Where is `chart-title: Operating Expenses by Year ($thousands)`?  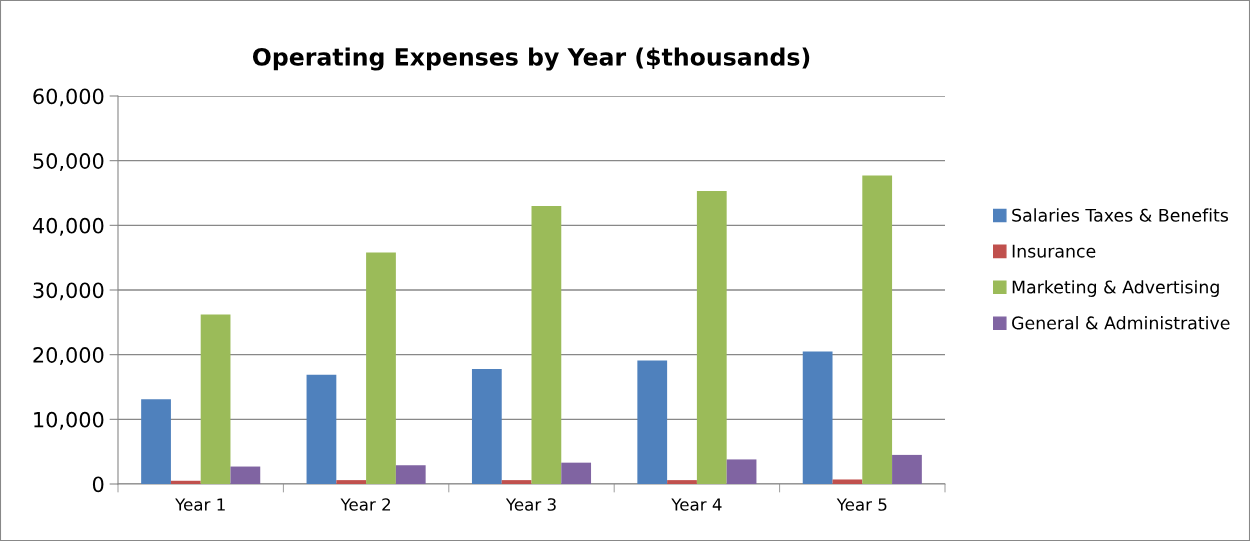 chart-title: Operating Expenses by Year ($thousands) is located at coordinates (531, 59).